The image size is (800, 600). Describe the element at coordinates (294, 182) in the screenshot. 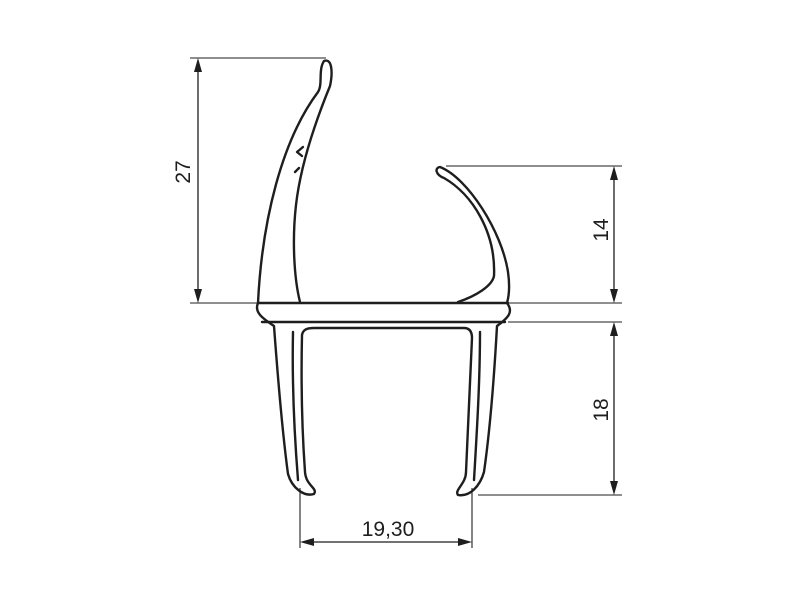

I see `left-fin-outline` at that location.